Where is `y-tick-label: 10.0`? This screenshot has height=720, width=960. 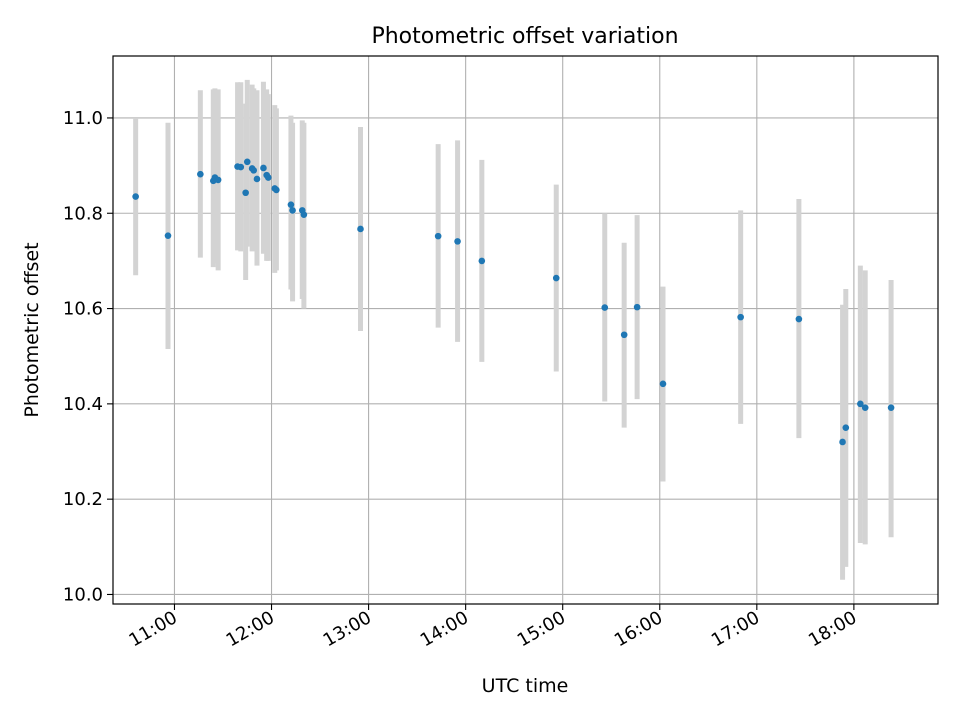 y-tick-label: 10.0 is located at coordinates (83, 594).